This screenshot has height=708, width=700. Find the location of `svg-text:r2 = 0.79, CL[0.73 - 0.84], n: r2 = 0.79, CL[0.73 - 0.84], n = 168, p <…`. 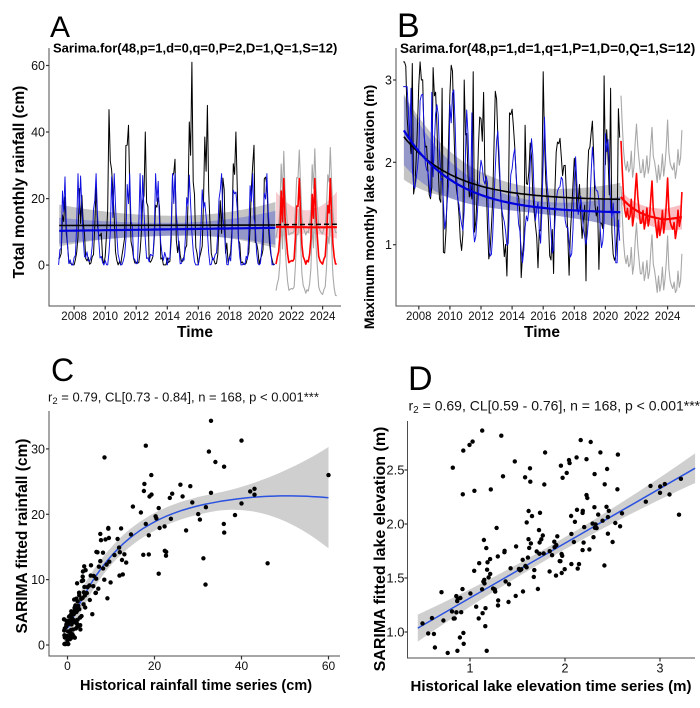

svg-text:r2 = 0.79, CL[0.73 - 0.84], n: r2 = 0.79, CL[0.73 - 0.84], n = 168, p <… is located at coordinates (183, 399).